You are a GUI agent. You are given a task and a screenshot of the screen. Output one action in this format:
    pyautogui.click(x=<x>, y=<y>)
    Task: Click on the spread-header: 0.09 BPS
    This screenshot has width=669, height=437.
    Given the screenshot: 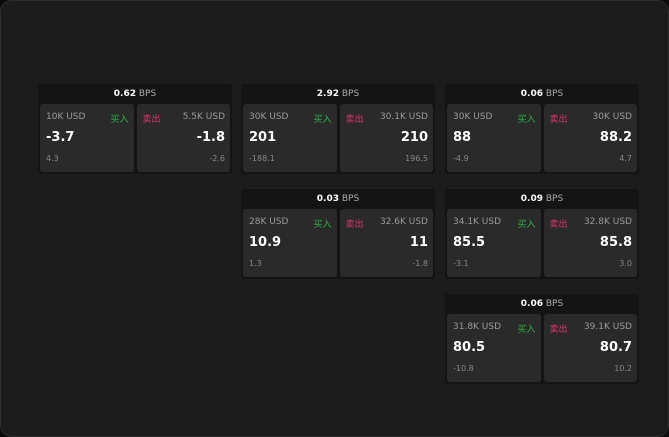 What is the action you would take?
    pyautogui.click(x=542, y=199)
    